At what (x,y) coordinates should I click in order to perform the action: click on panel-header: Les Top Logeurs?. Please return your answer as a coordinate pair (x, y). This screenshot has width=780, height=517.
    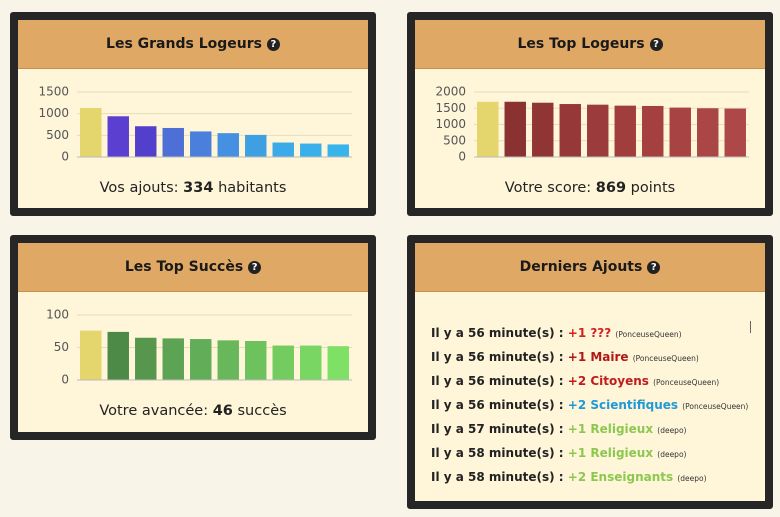
    Looking at the image, I should click on (590, 44).